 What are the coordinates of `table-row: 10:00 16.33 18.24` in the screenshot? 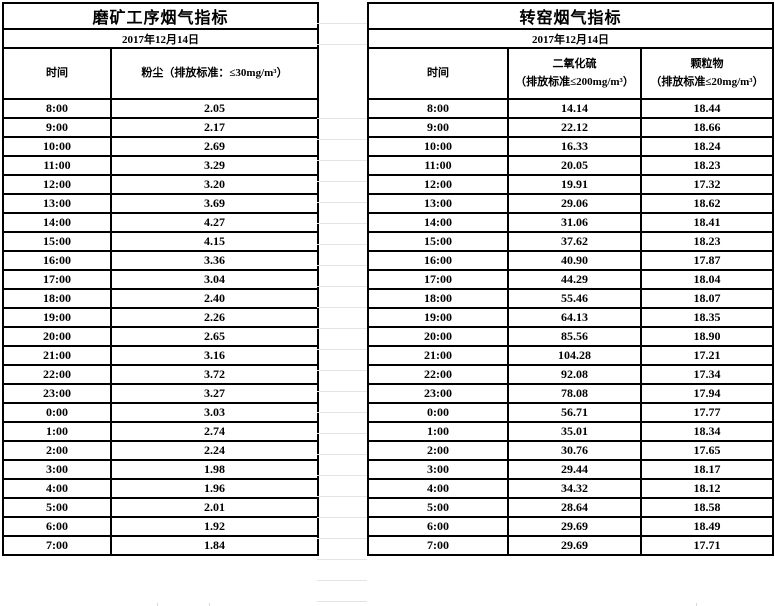 It's located at (570, 146).